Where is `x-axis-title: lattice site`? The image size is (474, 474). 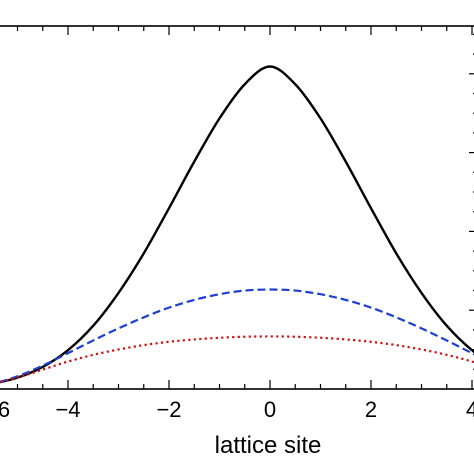
x-axis-title: lattice site is located at coordinates (268, 445).